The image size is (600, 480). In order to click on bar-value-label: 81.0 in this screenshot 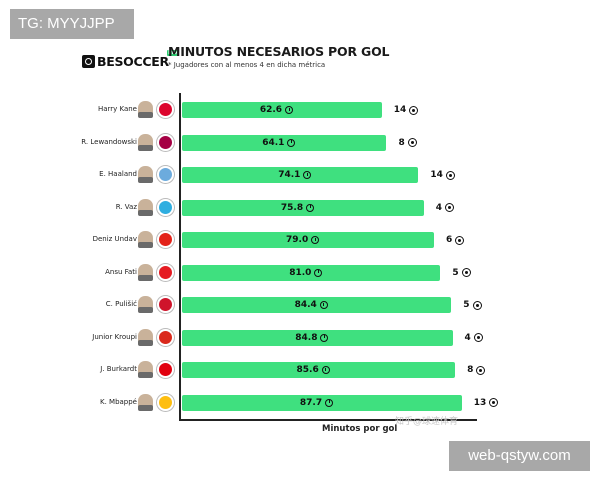, I will do `click(306, 273)`.